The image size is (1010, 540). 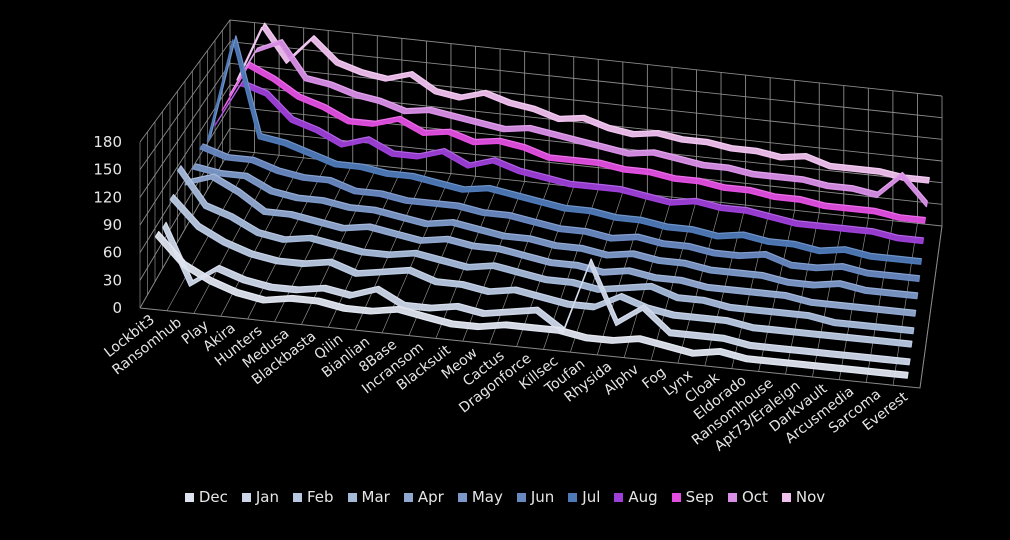 I want to click on y-axis-tick-labels: 0 30 60 90 120 150 180, so click(x=107, y=225).